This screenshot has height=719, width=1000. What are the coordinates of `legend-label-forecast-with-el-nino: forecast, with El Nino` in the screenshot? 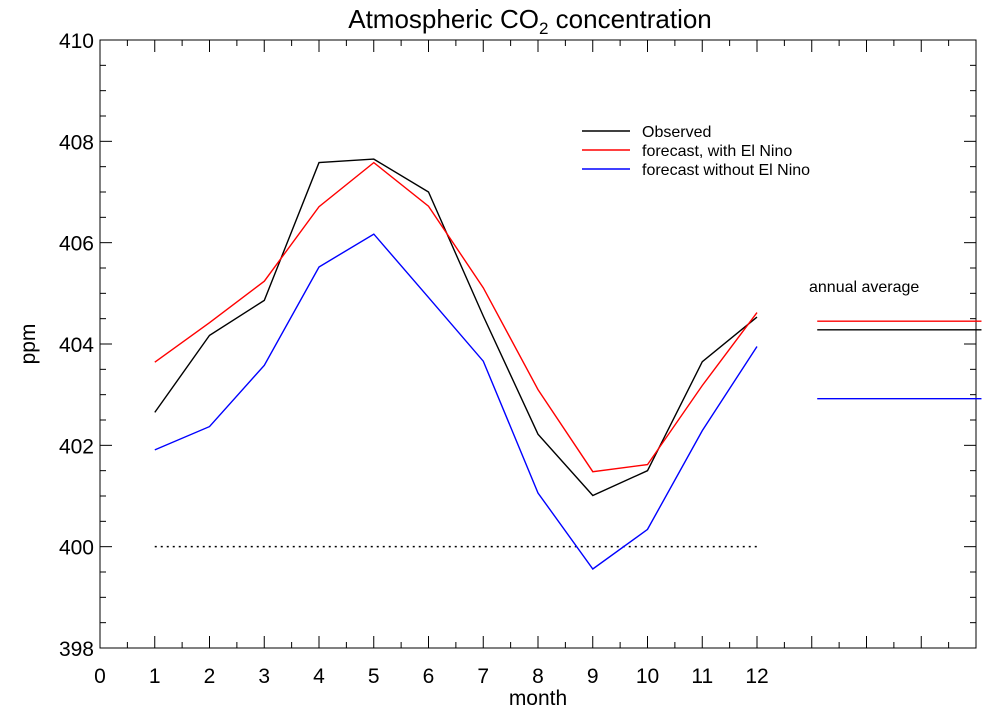 It's located at (717, 151).